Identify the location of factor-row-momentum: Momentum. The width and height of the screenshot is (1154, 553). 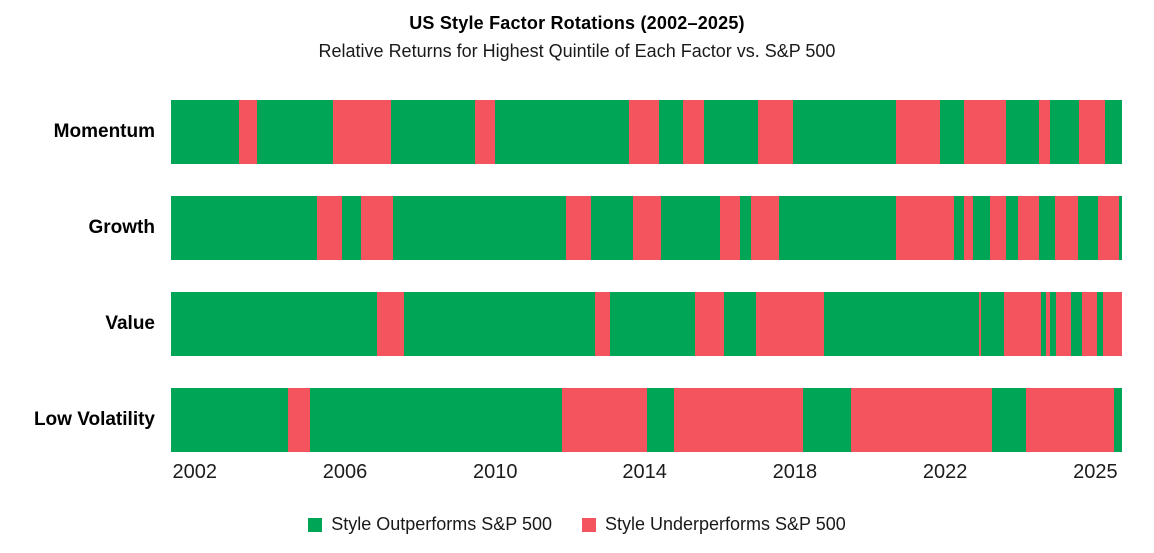
(577, 132).